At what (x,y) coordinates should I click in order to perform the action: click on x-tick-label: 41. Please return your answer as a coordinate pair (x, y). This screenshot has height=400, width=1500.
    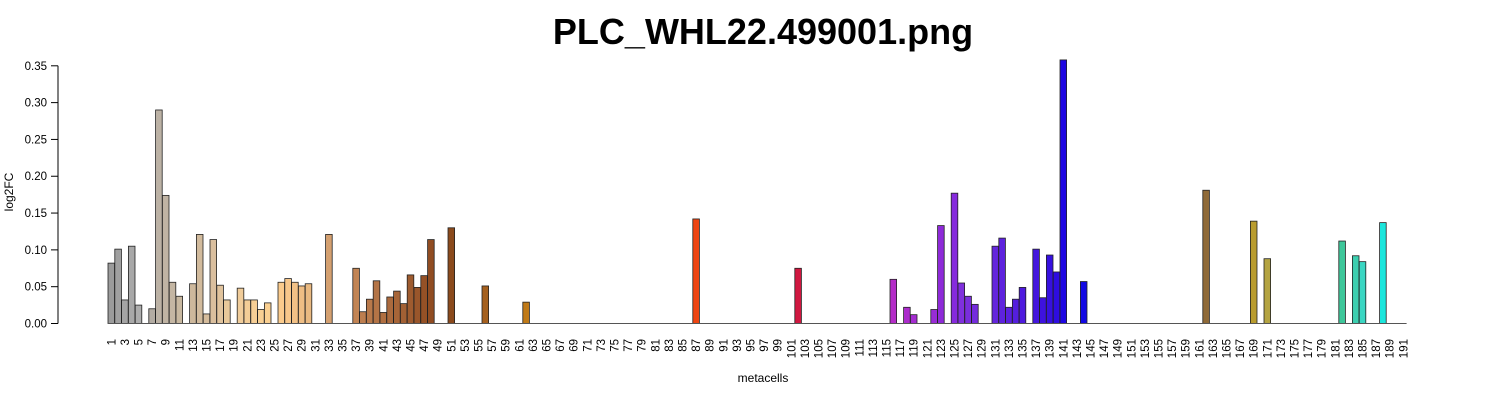
    Looking at the image, I should click on (384, 345).